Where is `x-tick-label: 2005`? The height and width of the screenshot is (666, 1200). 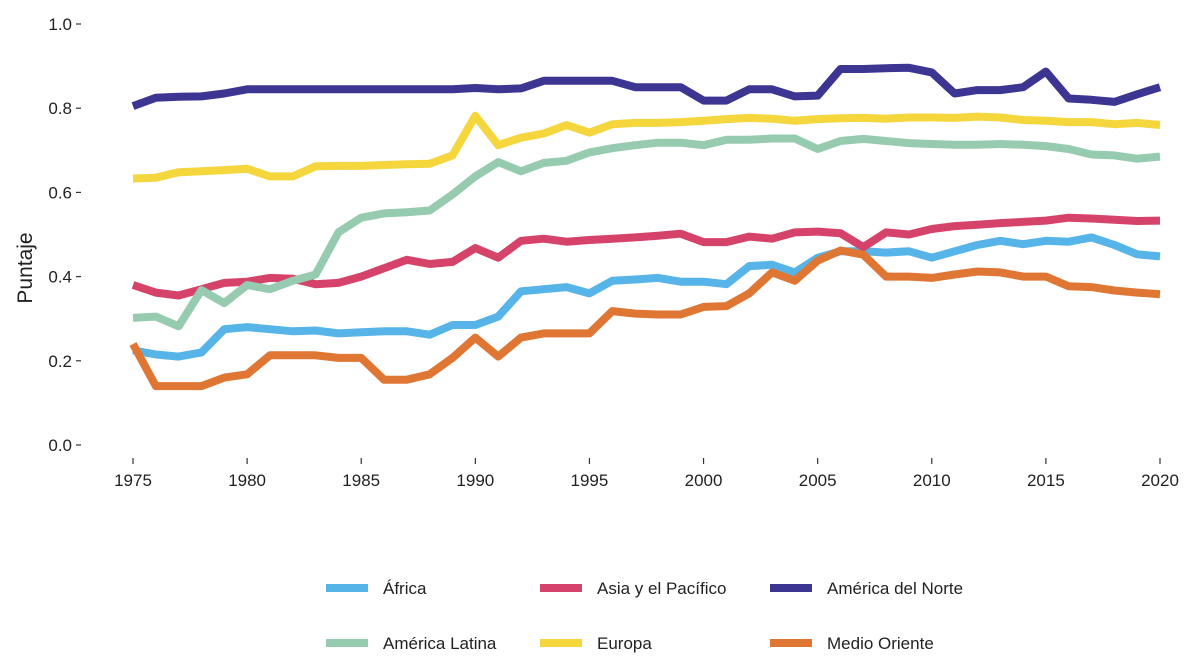 x-tick-label: 2005 is located at coordinates (818, 480).